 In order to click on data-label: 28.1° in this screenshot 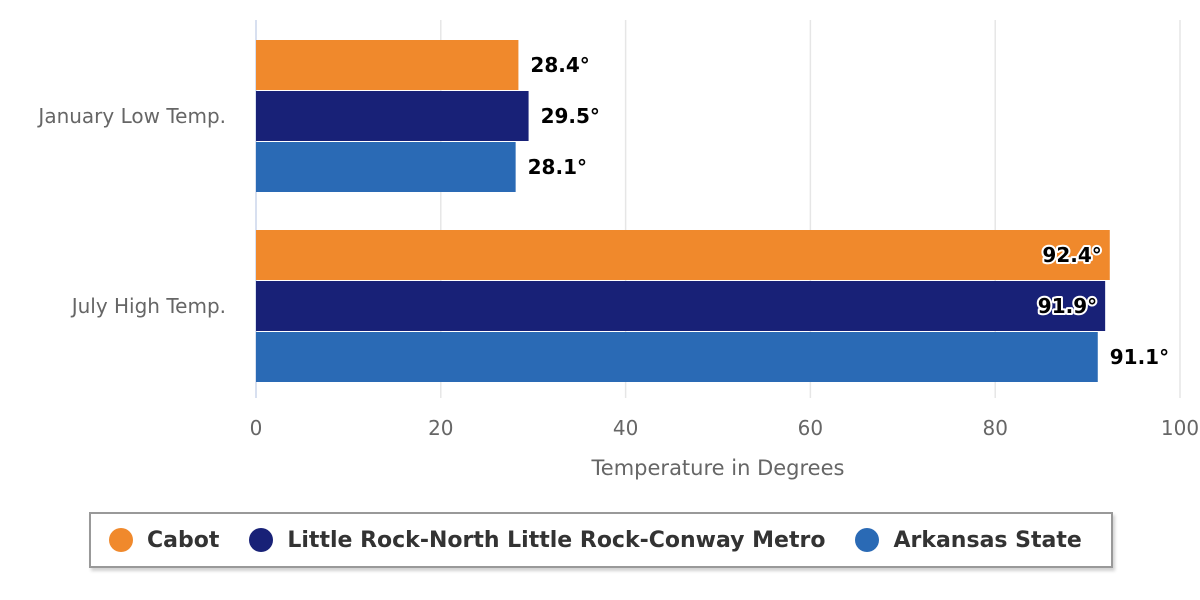, I will do `click(557, 167)`.